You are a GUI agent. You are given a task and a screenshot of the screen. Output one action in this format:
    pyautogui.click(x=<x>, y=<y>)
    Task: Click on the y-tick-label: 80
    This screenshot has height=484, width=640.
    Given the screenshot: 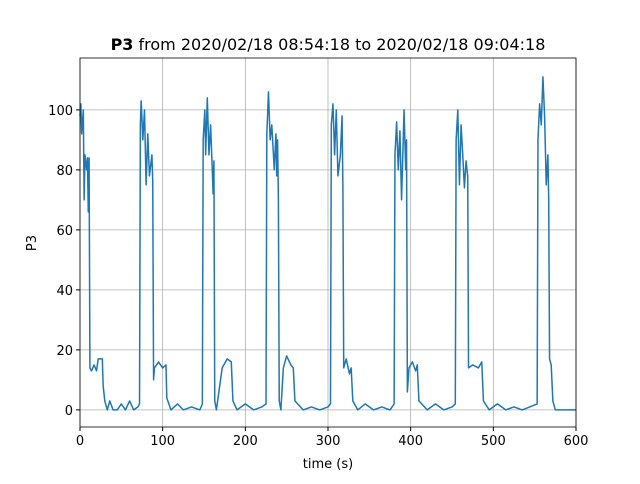 What is the action you would take?
    pyautogui.click(x=64, y=171)
    